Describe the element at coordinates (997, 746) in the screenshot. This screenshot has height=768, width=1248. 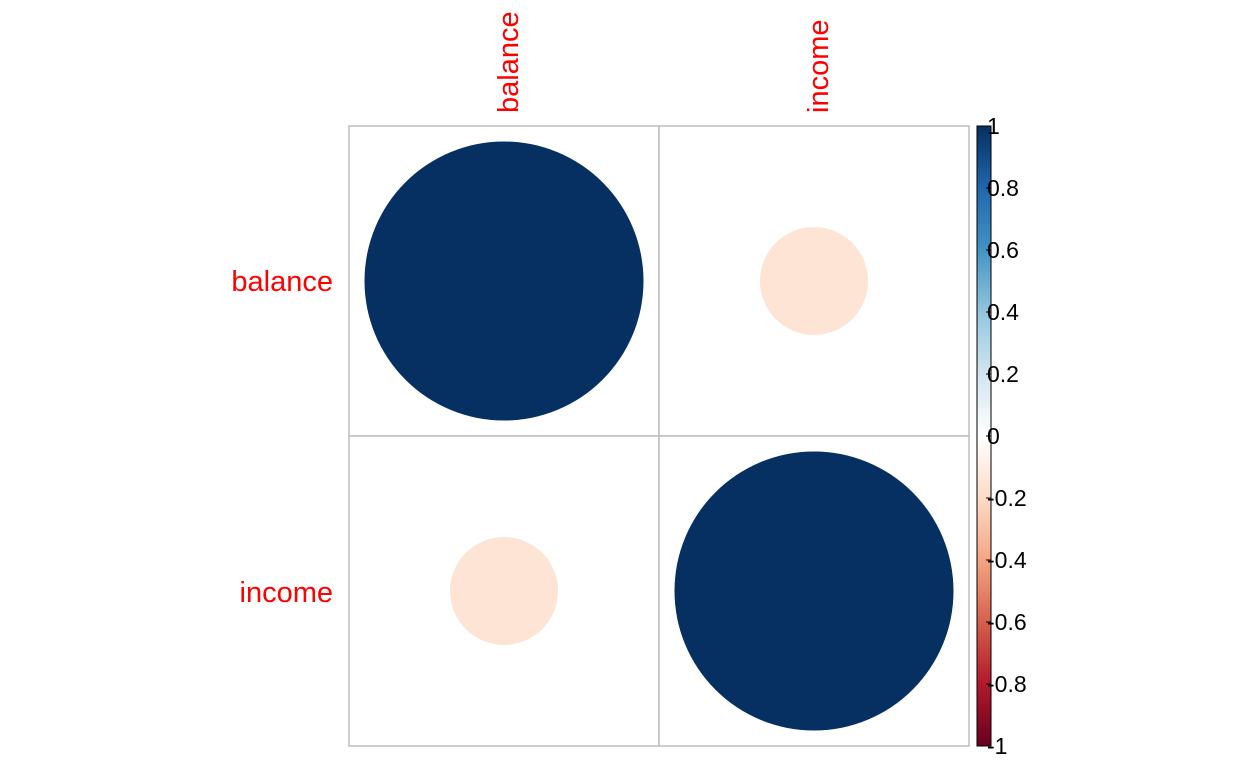
I see `colorbar-tick-label: -1` at that location.